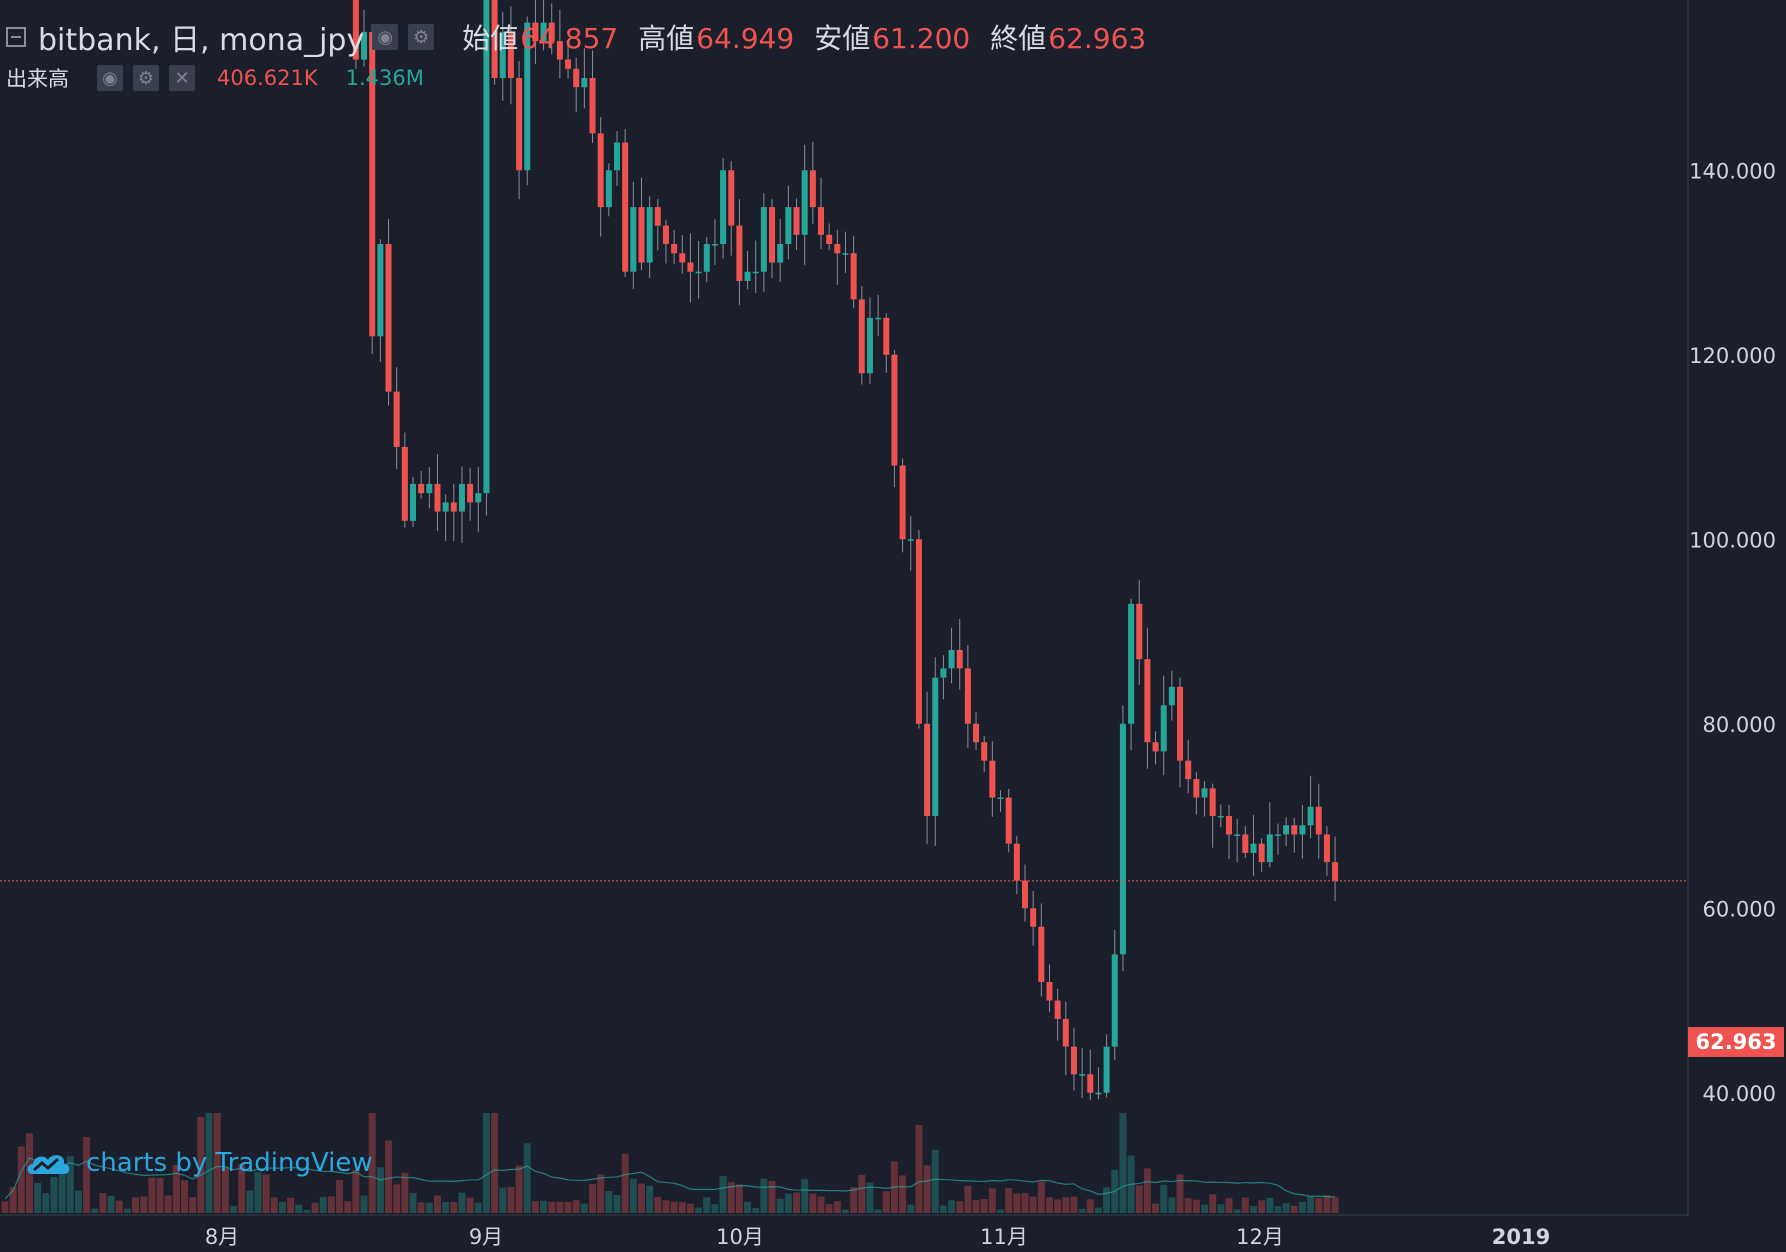 The image size is (1786, 1252). Describe the element at coordinates (201, 40) in the screenshot. I see `symbol-title: bitbank, 日, mona_jpy` at that location.